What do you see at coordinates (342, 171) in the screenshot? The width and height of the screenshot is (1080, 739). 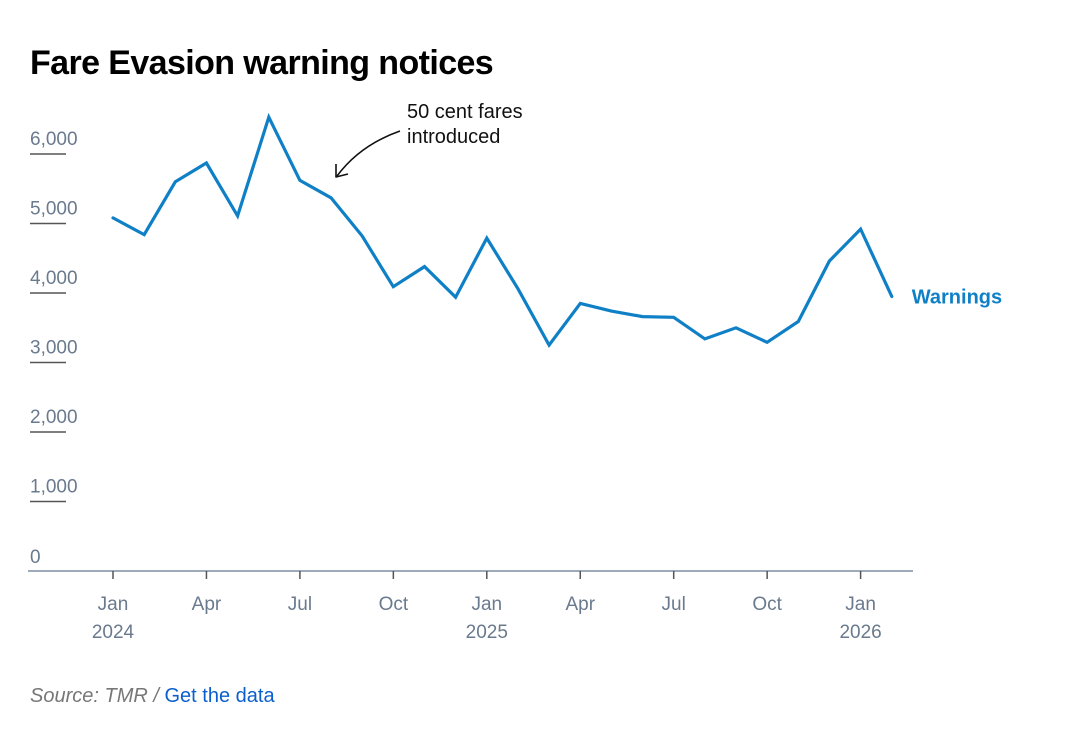 I see `annotation-arrowhead` at bounding box center [342, 171].